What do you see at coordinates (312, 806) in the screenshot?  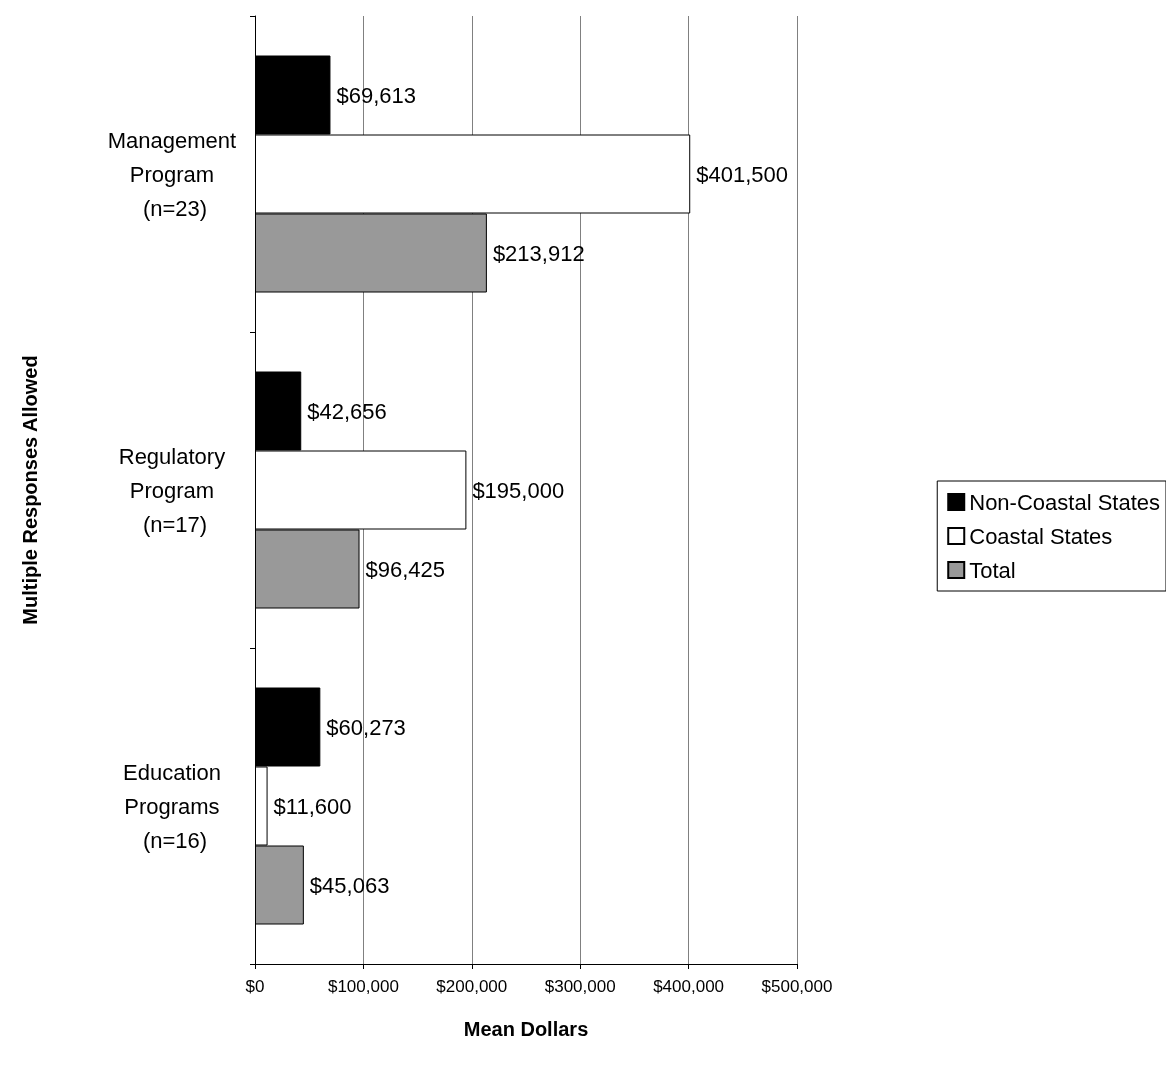 I see `data-label: $11,600` at bounding box center [312, 806].